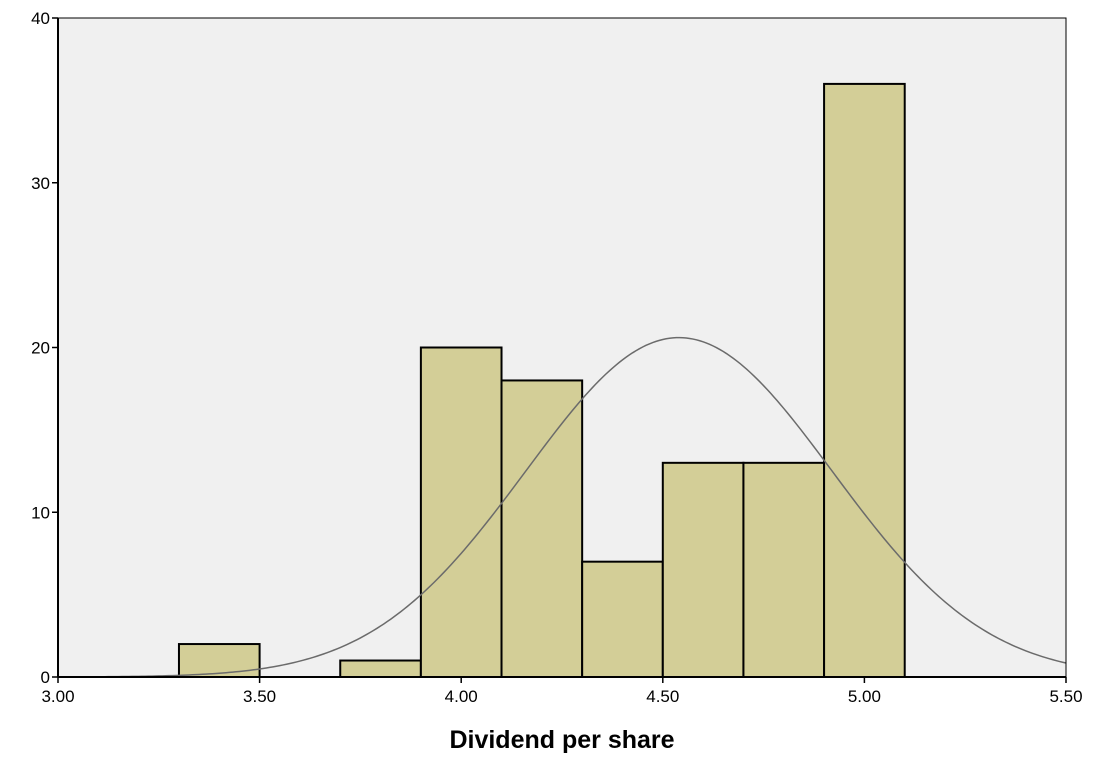 This screenshot has width=1099, height=761. Describe the element at coordinates (864, 696) in the screenshot. I see `x-tick-label: 5.00` at that location.